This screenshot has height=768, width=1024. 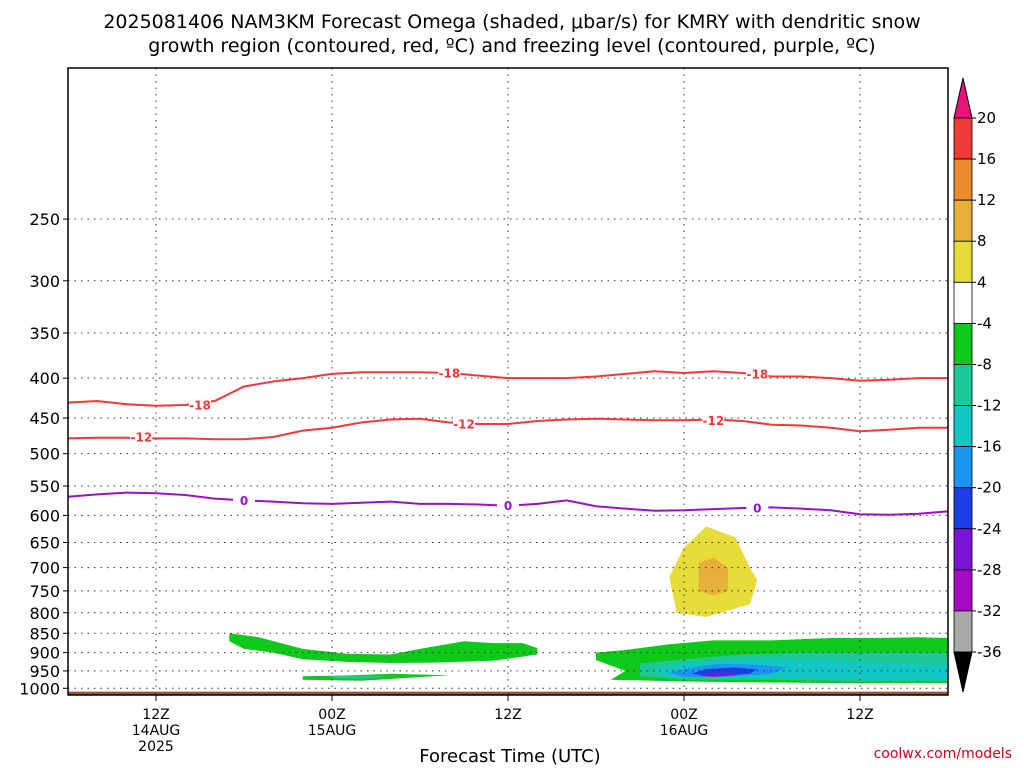 What do you see at coordinates (989, 529) in the screenshot?
I see `colorbar-label: -24` at bounding box center [989, 529].